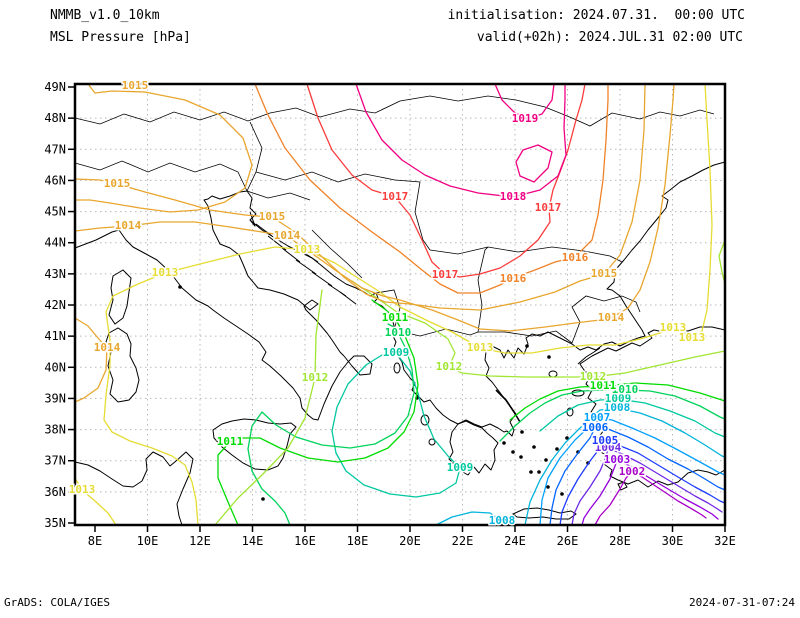 The height and width of the screenshot is (618, 800). What do you see at coordinates (230, 441) in the screenshot?
I see `isobar-label-1011: 1011` at bounding box center [230, 441].